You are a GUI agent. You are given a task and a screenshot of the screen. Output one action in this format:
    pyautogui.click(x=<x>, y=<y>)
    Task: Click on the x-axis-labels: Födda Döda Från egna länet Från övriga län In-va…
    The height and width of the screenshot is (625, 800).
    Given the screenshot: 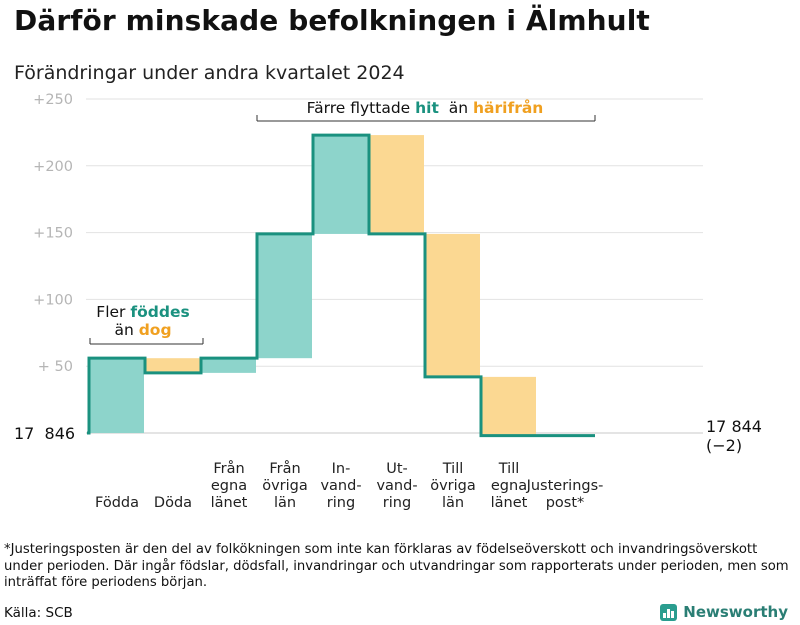 What is the action you would take?
    pyautogui.click(x=349, y=485)
    